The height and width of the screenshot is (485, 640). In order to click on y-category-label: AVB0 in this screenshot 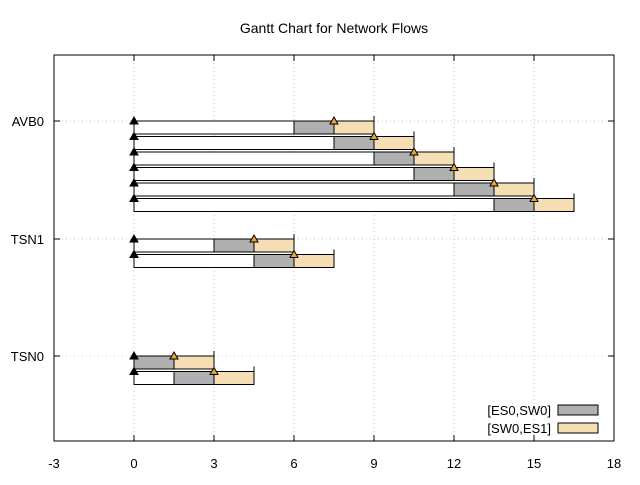, I will do `click(28, 121)`.